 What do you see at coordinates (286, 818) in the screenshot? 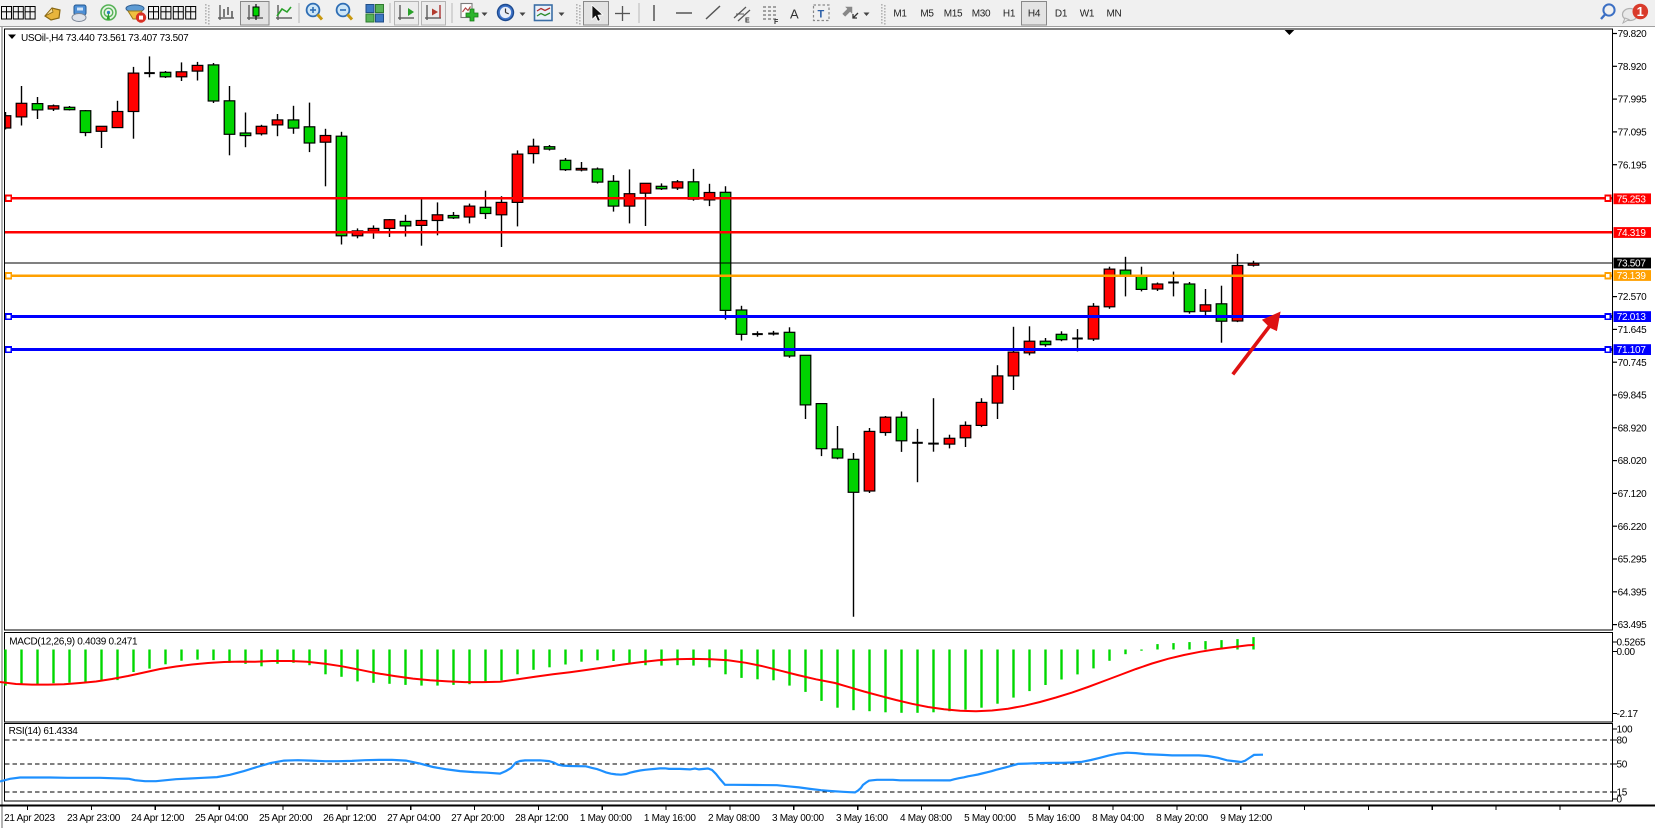
I see `svg-text: 25 Apr 20:00` at bounding box center [286, 818].